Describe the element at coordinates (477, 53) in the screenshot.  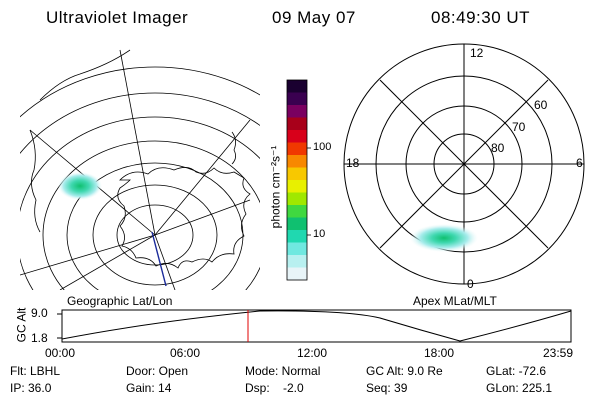
I see `mlt-label-12: 12` at that location.